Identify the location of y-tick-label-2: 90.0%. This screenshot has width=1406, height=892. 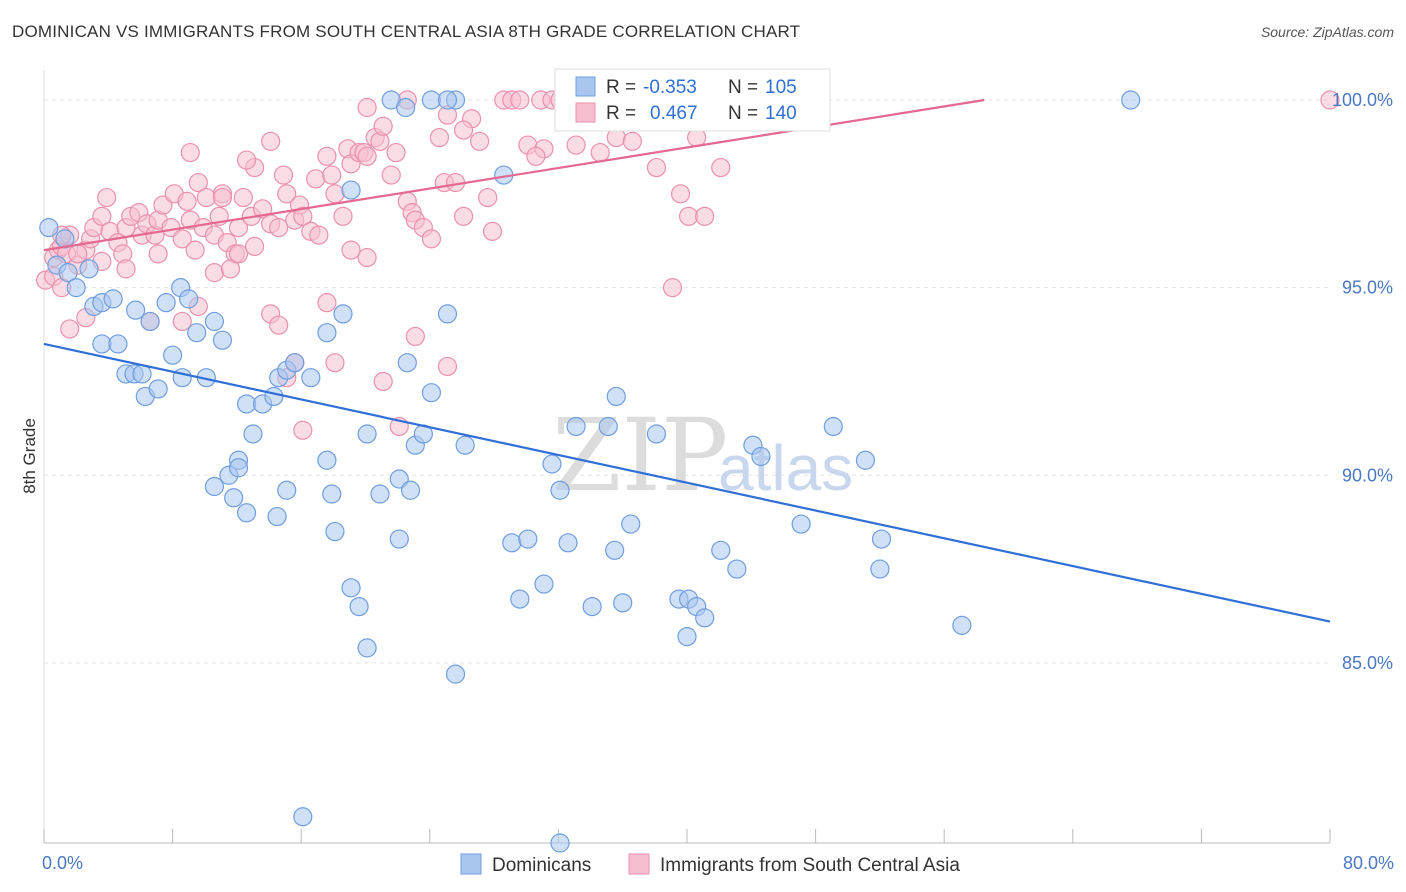
(1367, 475).